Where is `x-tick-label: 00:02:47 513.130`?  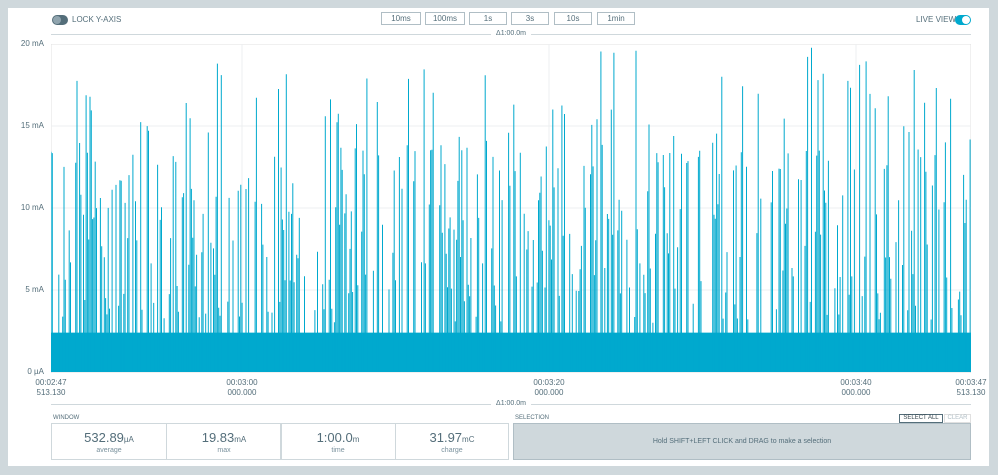
x-tick-label: 00:02:47 513.130 is located at coordinates (51, 388).